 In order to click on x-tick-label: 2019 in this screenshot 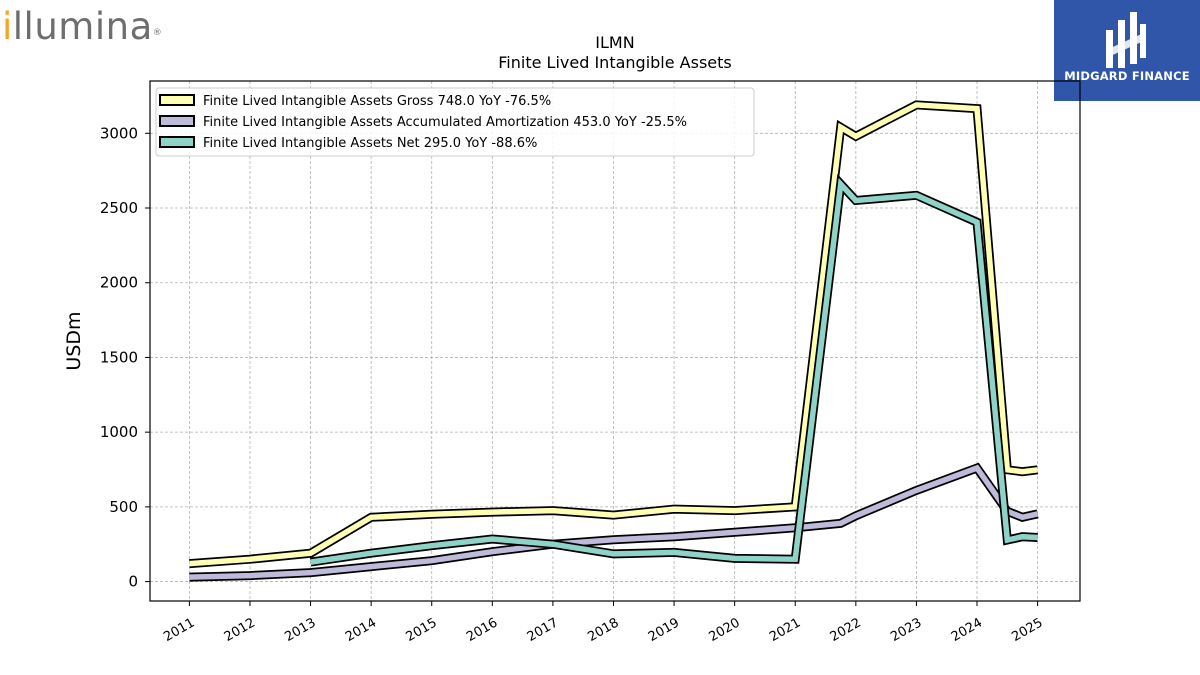, I will do `click(664, 630)`.